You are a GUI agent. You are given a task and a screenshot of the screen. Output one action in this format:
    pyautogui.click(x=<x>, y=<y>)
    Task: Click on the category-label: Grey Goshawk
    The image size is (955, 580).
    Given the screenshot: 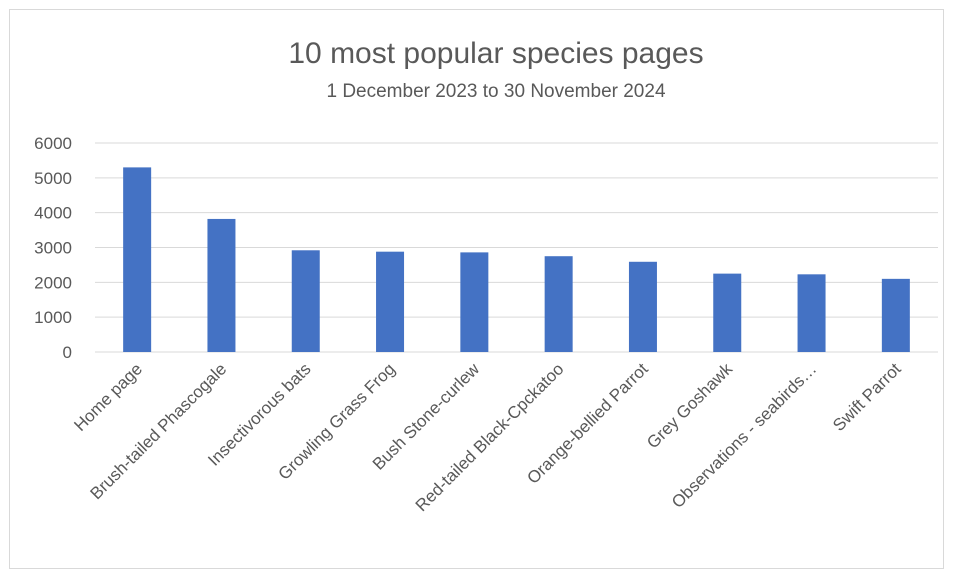 What is the action you would take?
    pyautogui.click(x=689, y=405)
    